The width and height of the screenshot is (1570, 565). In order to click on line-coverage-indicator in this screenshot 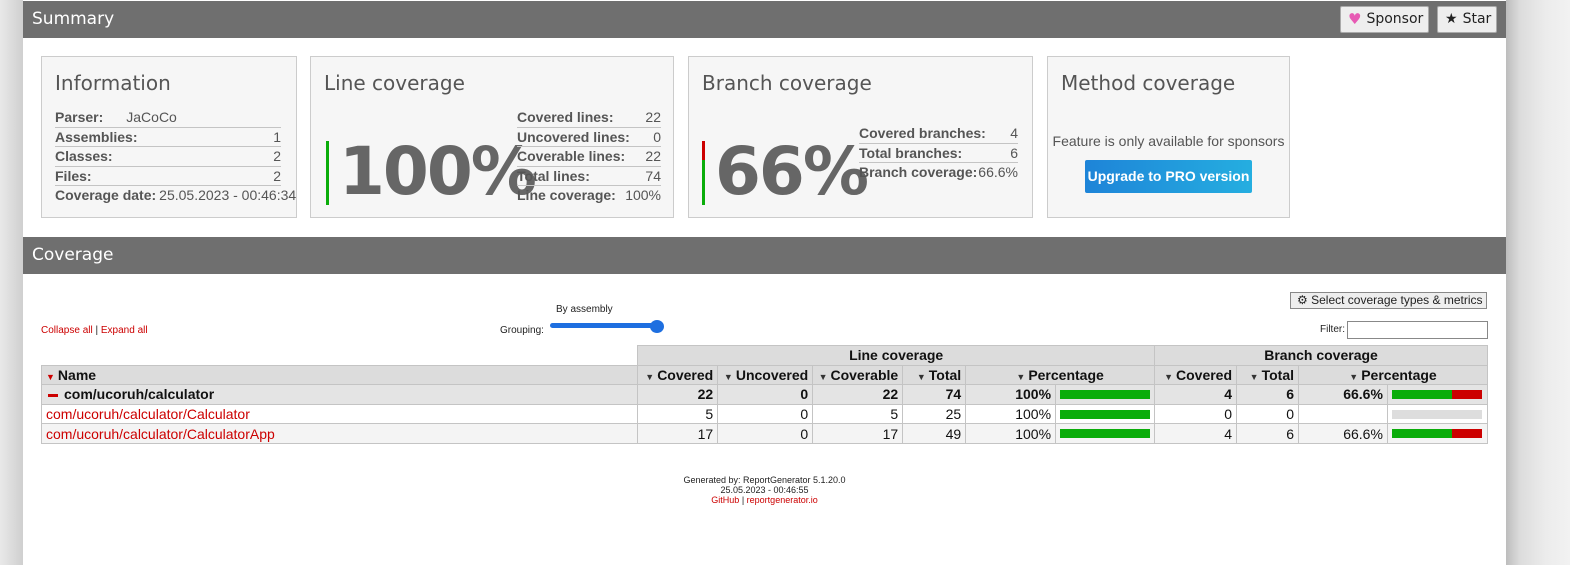, I will do `click(327, 173)`.